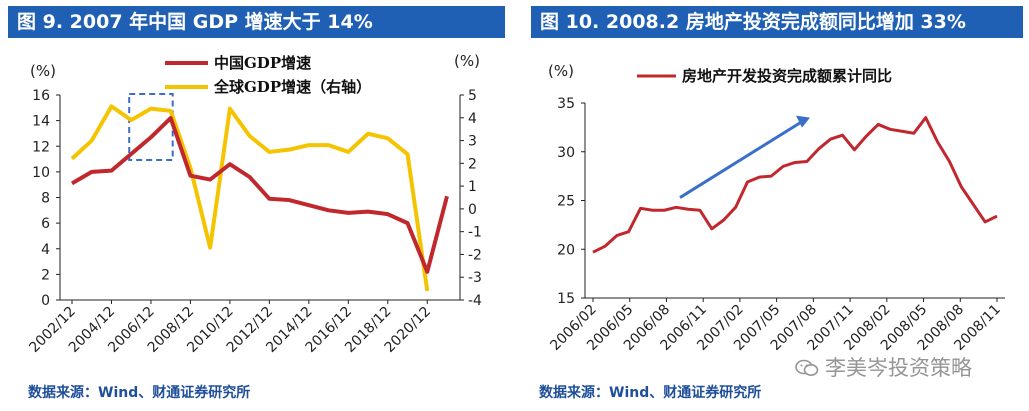 This screenshot has height=411, width=1029. What do you see at coordinates (41, 96) in the screenshot?
I see `left-y-tick-label: 16` at bounding box center [41, 96].